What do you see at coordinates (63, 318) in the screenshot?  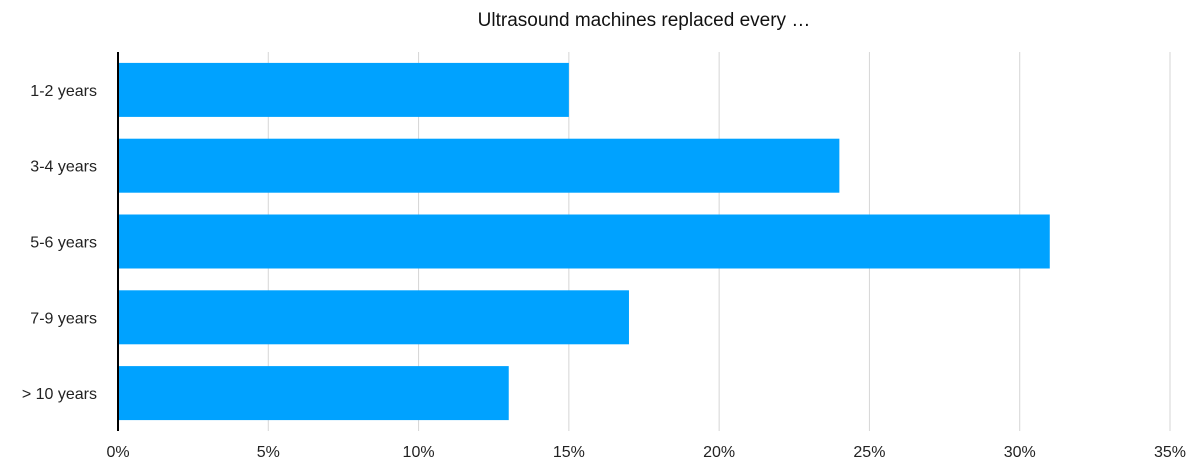 I see `category-label: 7-9 years` at bounding box center [63, 318].